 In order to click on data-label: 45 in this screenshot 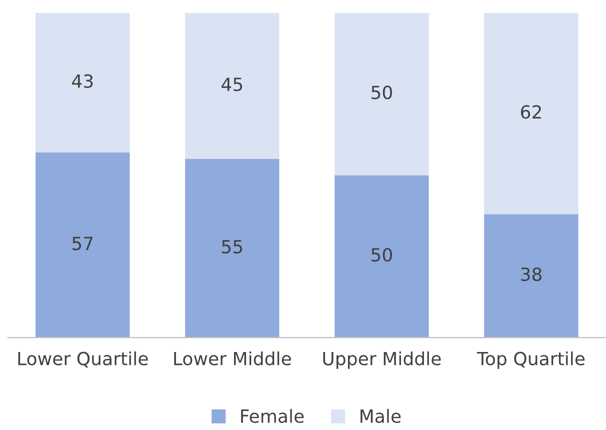, I will do `click(232, 85)`.